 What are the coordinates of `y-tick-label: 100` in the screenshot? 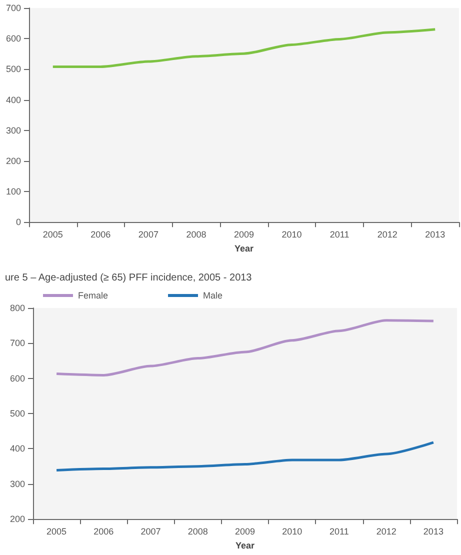 It's located at (13, 191).